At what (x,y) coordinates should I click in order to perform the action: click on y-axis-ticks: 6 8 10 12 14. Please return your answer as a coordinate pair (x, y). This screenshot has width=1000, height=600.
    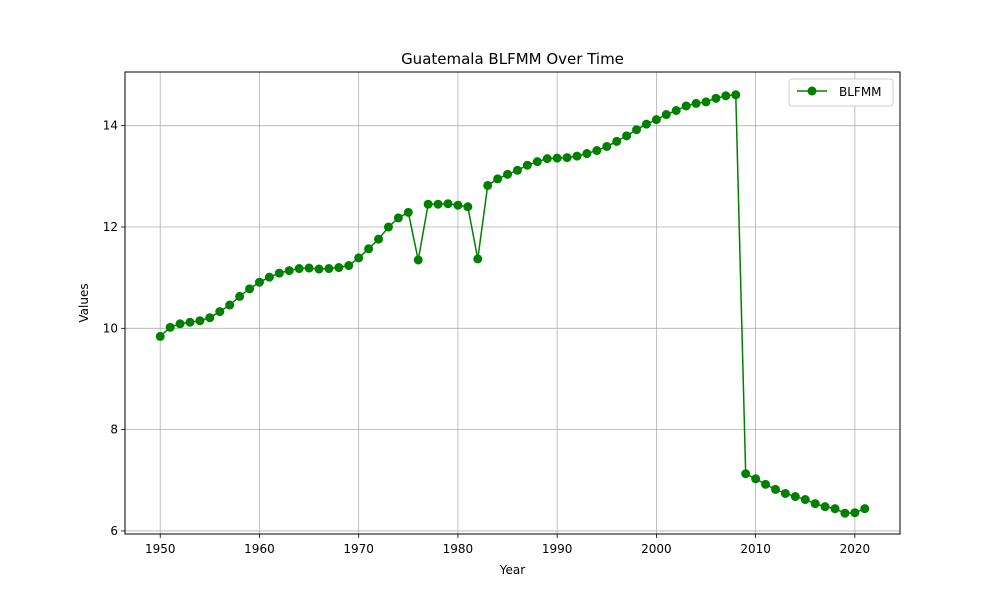
    Looking at the image, I should click on (114, 328).